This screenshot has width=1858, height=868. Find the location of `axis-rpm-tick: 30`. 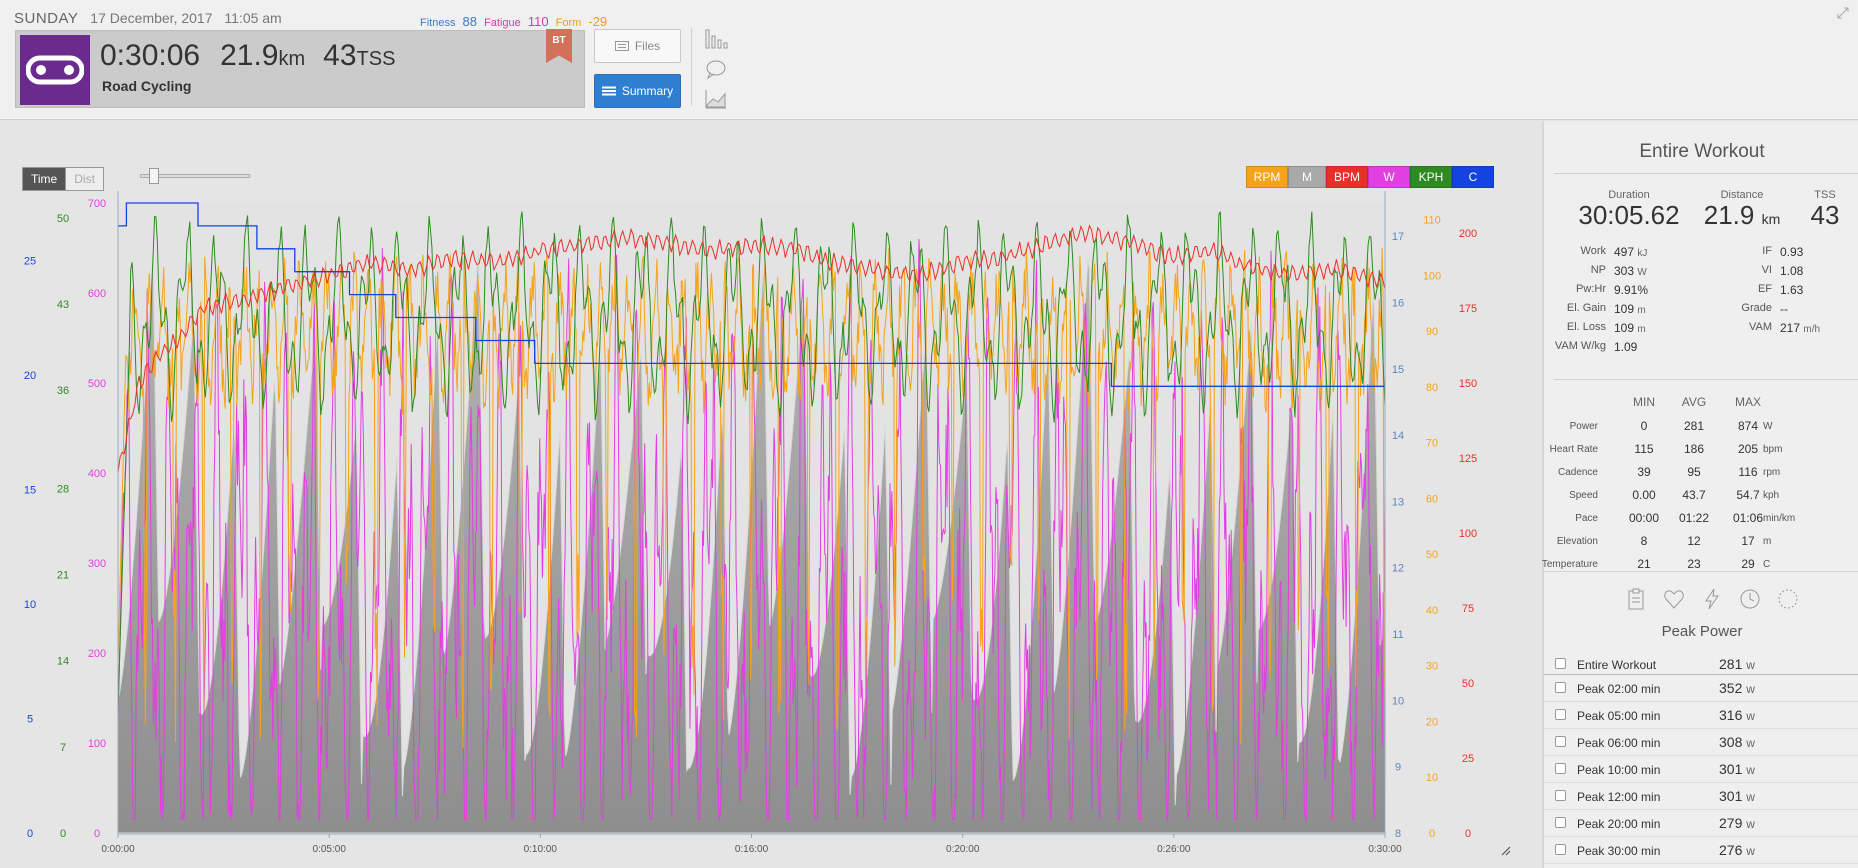

axis-rpm-tick: 30 is located at coordinates (1432, 667).